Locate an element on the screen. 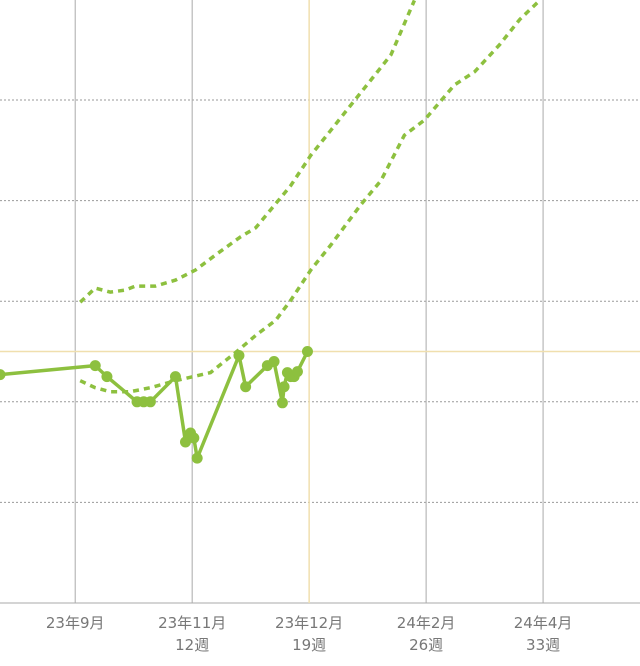 The width and height of the screenshot is (640, 666). x-tick-label: 24年2月 is located at coordinates (426, 623).